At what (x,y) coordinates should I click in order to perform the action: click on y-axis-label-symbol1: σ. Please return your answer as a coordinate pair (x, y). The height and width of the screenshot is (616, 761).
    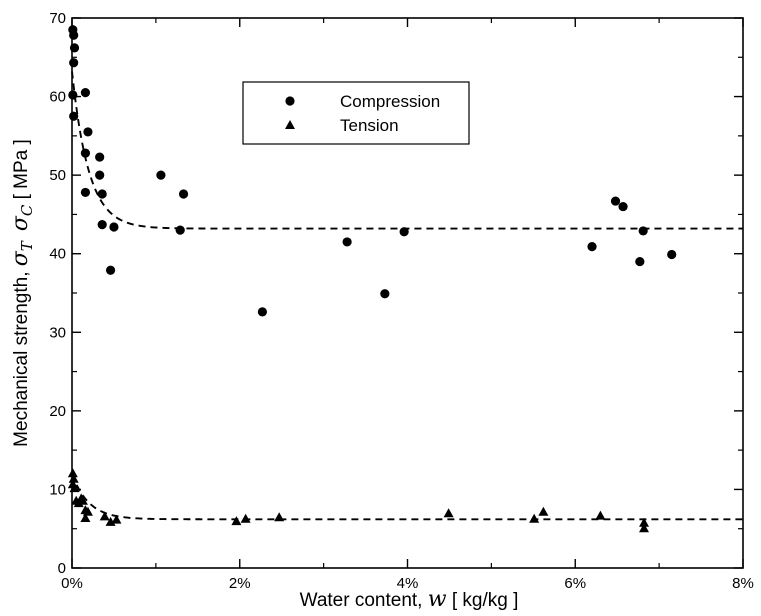
    Looking at the image, I should click on (20, 258).